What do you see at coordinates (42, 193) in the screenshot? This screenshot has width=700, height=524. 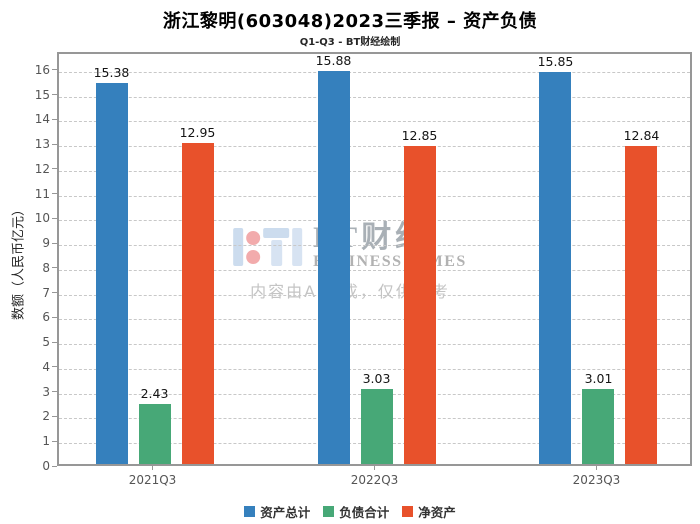 I see `y-tick-label: 11` at bounding box center [42, 193].